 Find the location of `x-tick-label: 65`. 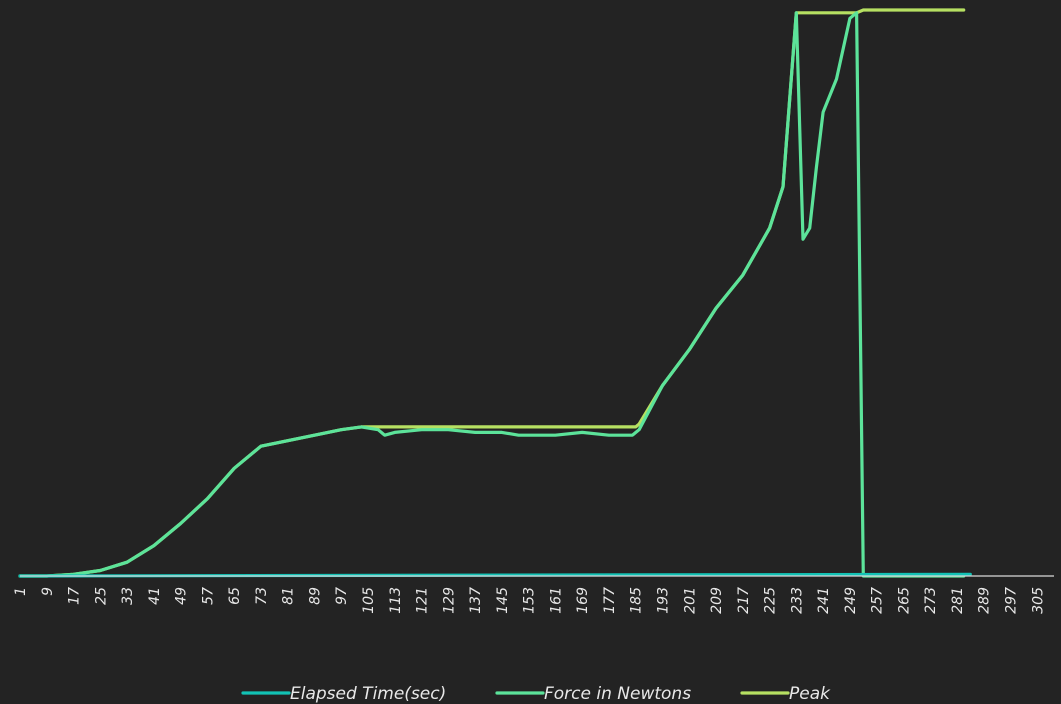

x-tick-label: 65 is located at coordinates (235, 596).